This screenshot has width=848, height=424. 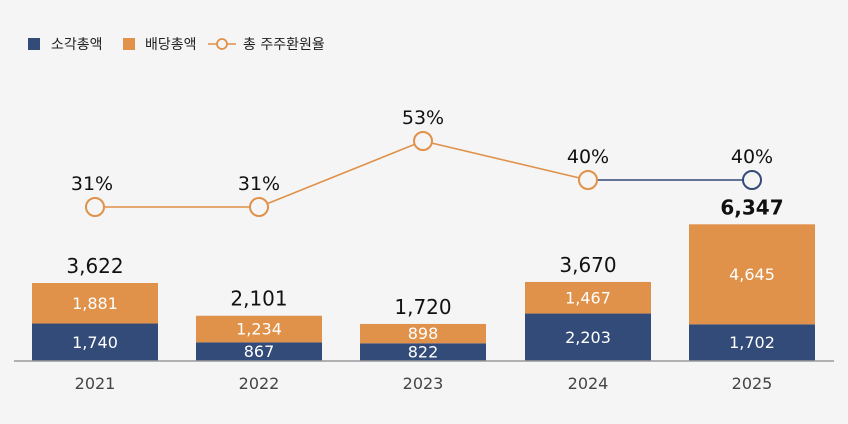 I want to click on legend-marker-ratio, so click(x=222, y=44).